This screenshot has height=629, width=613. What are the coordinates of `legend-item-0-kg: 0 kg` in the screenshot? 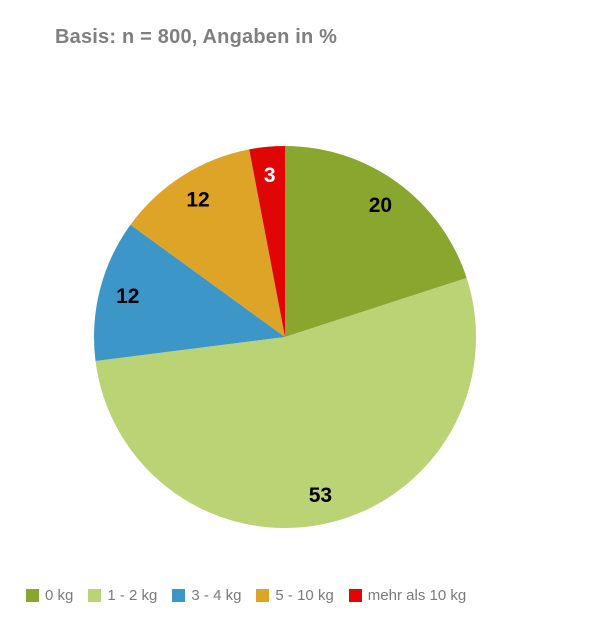 It's located at (49, 595).